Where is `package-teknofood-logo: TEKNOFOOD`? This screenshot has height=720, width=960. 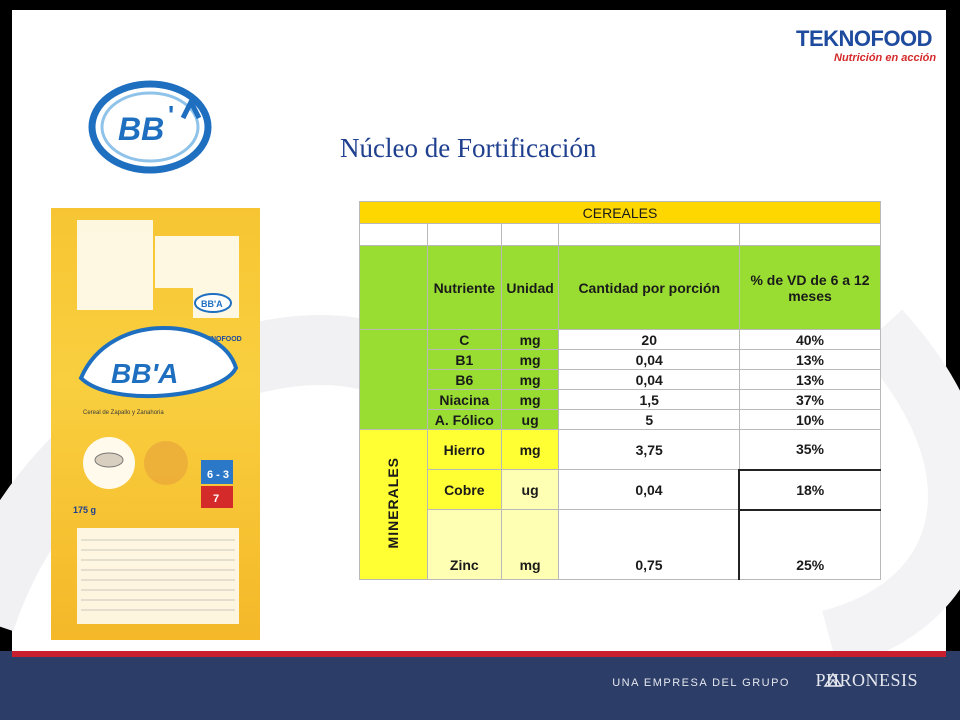
package-teknofood-logo: TEKNOFOOD is located at coordinates (219, 339).